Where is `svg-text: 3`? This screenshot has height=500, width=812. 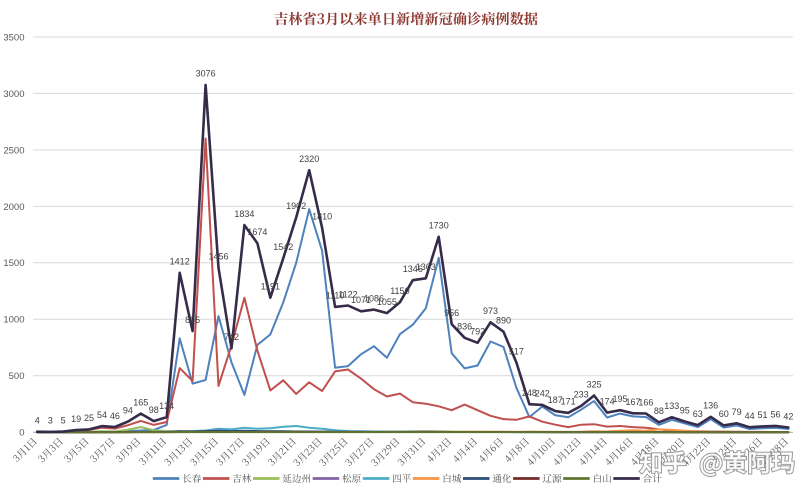
svg-text: 3 is located at coordinates (50, 421).